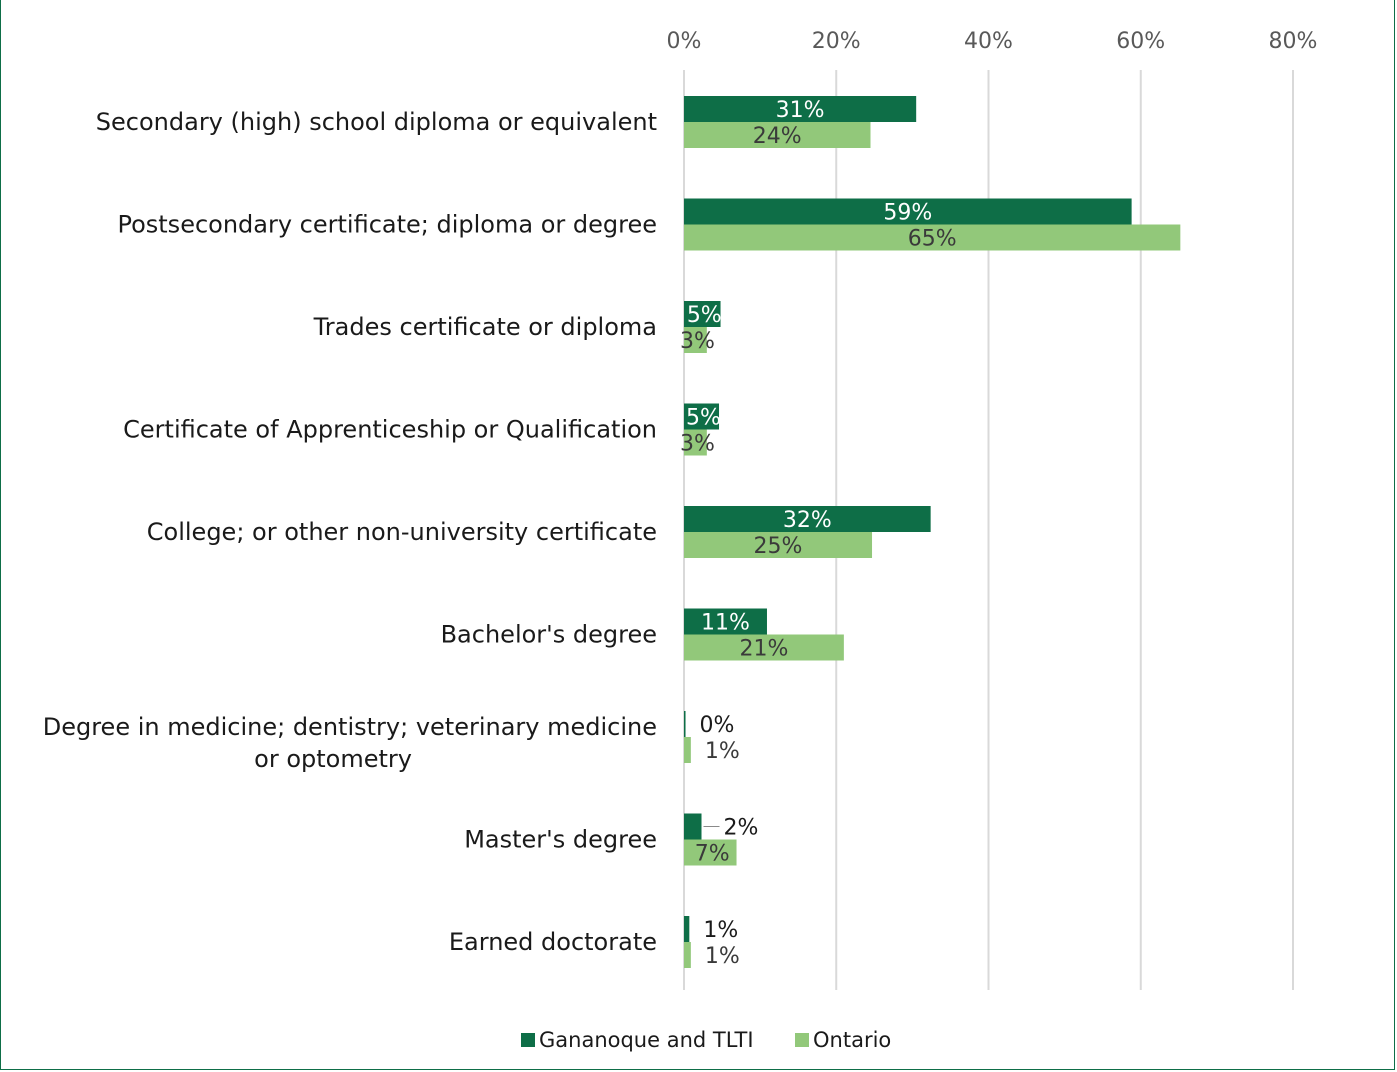  Describe the element at coordinates (988, 41) in the screenshot. I see `x-tick-label: 40%` at that location.